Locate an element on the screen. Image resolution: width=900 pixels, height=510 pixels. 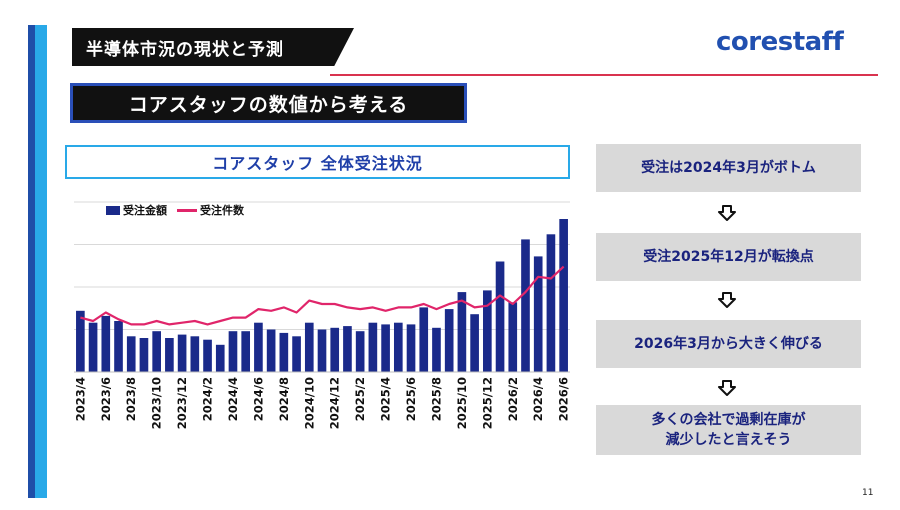
x-tick-label: 2023/8 is located at coordinates (131, 399).